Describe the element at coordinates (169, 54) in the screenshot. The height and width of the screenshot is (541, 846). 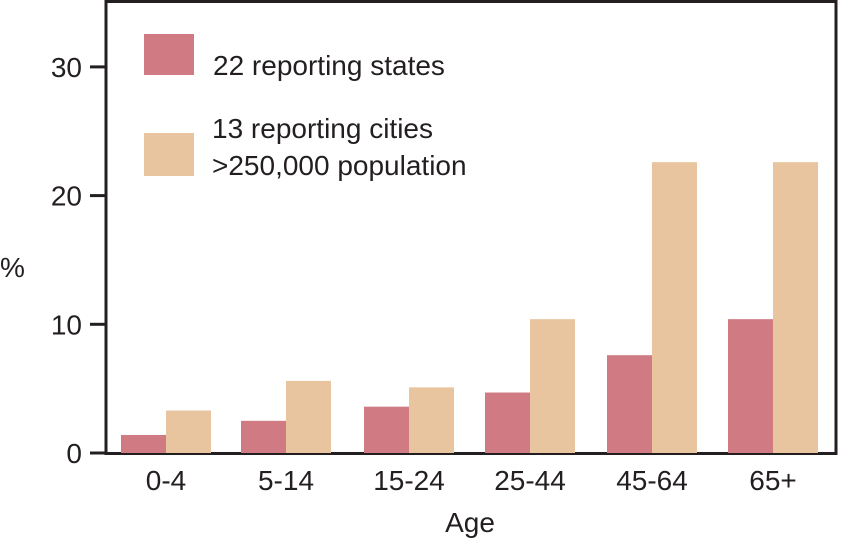
I see `legend-swatch-states` at that location.